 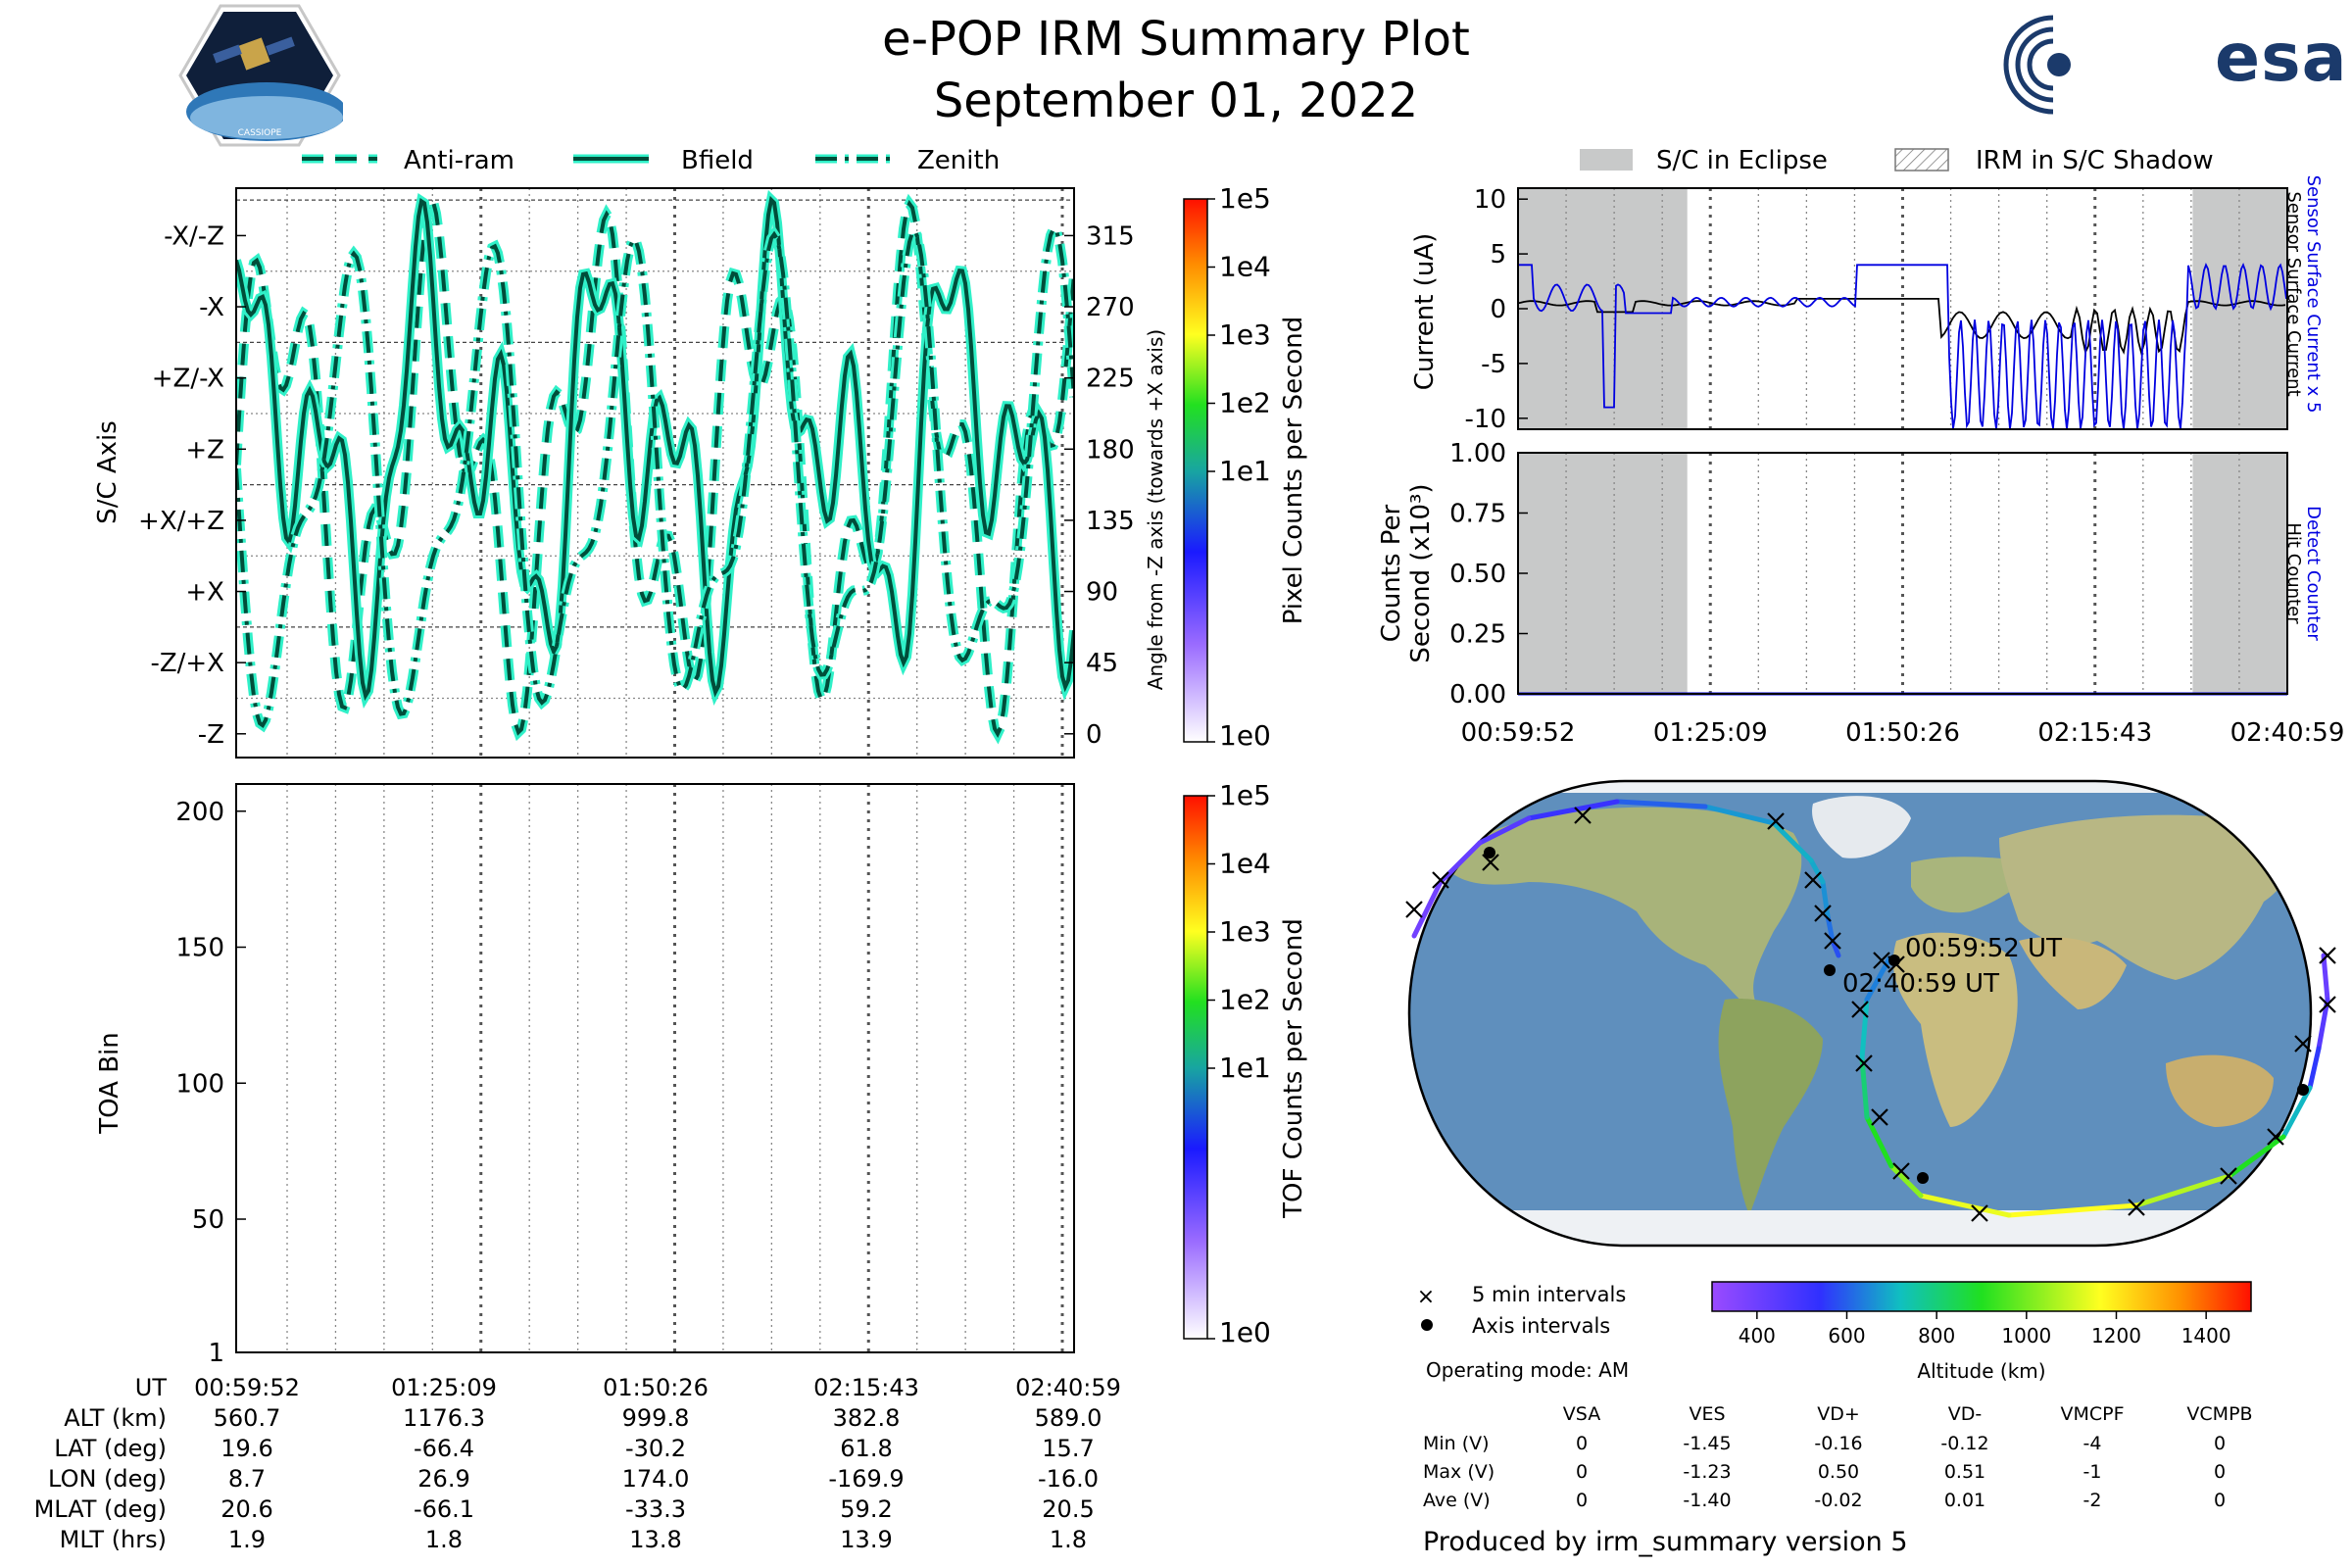 I want to click on esa-logo-text: esa, so click(x=2281, y=58).